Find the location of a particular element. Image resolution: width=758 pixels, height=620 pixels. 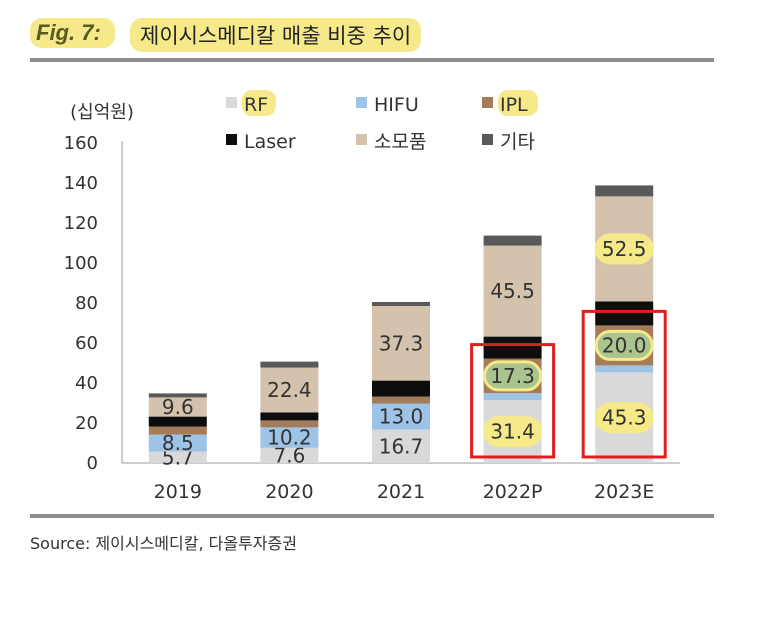

source-note: Source: 제이시스메디칼, 다올투자증권 is located at coordinates (163, 543).